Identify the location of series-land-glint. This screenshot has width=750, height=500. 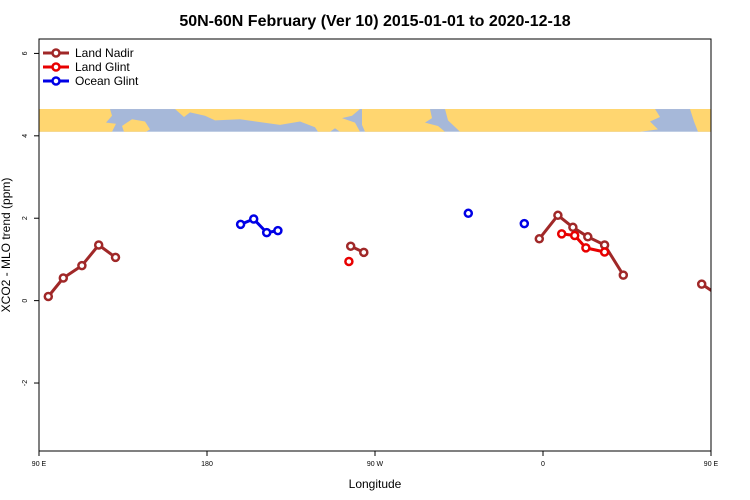
(477, 248).